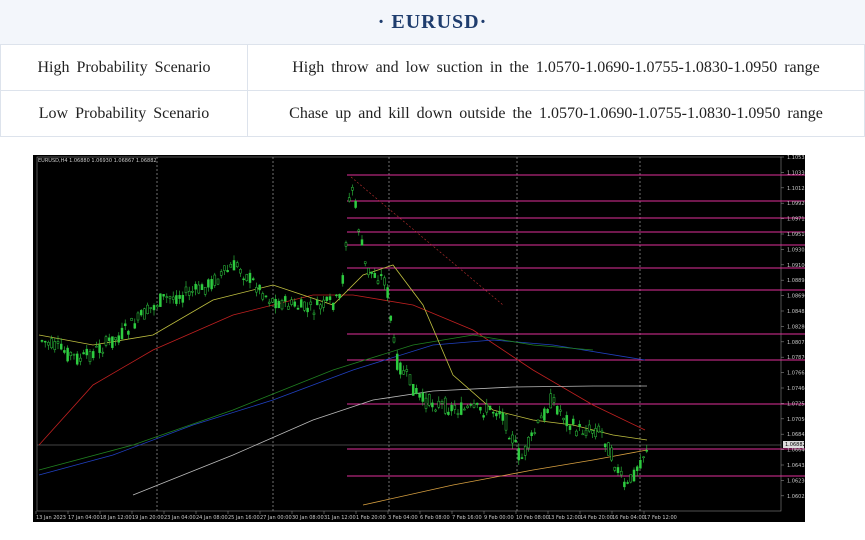 The image size is (865, 540). Describe the element at coordinates (564, 518) in the screenshot. I see `x-tick-label: 13 Feb 12:00` at that location.